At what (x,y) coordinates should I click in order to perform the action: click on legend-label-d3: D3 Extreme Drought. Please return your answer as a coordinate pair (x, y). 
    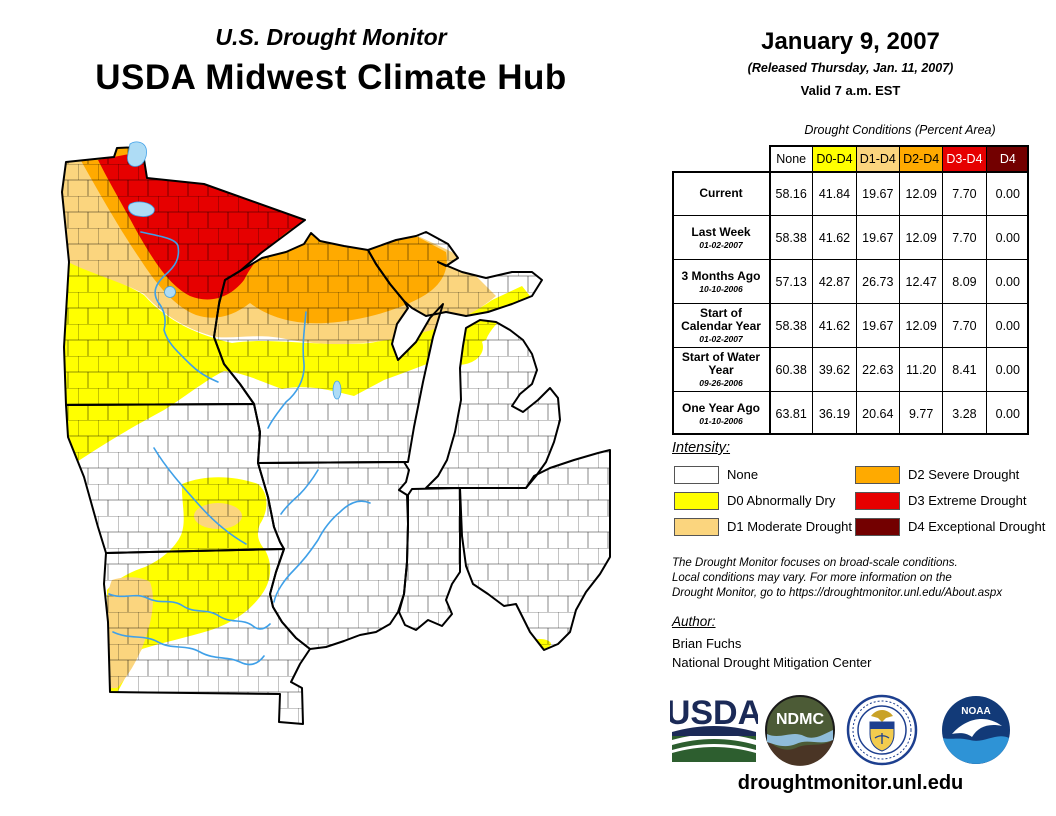
    Looking at the image, I should click on (967, 500).